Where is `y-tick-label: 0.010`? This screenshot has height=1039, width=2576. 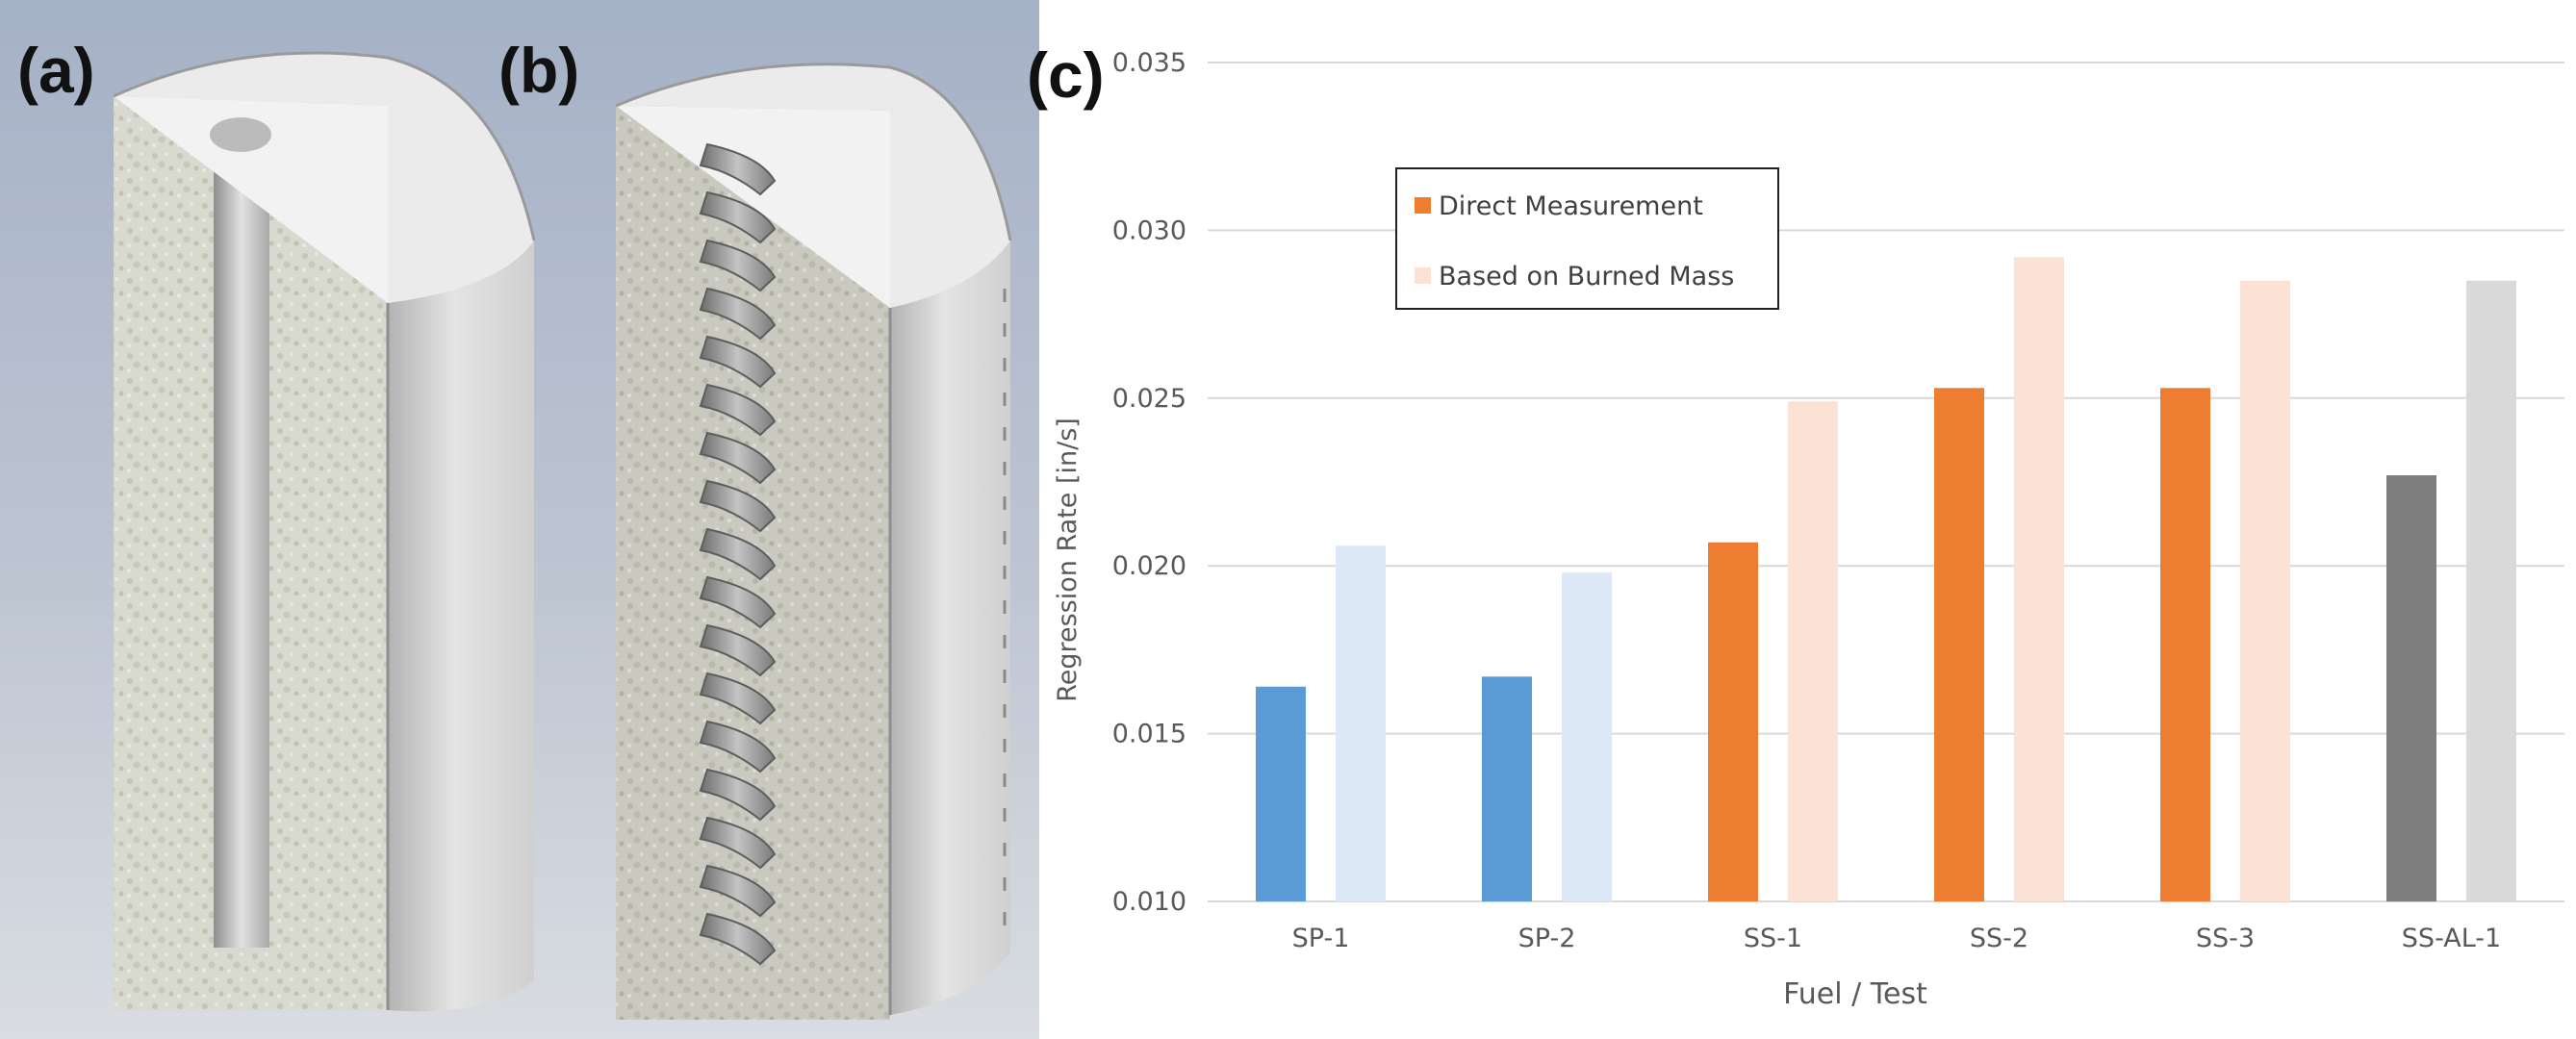 y-tick-label: 0.010 is located at coordinates (1149, 902).